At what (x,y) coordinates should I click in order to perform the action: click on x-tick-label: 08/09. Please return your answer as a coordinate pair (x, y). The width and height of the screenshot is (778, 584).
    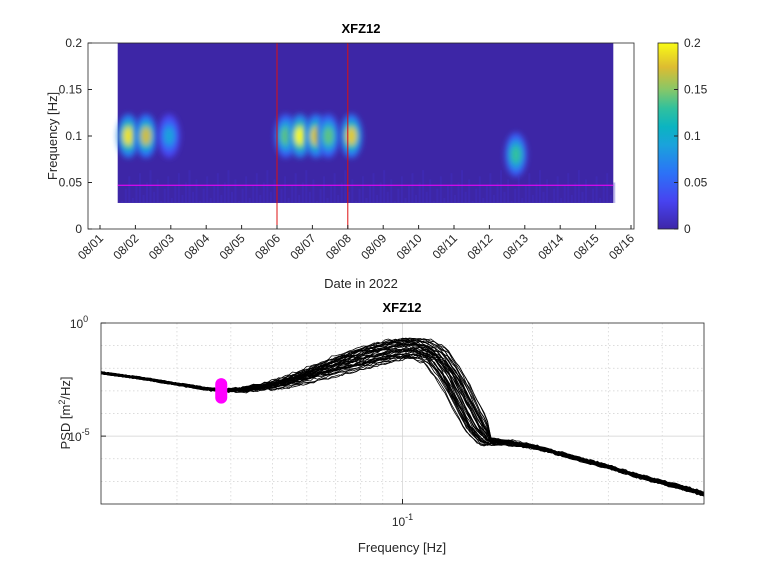
    Looking at the image, I should click on (373, 246).